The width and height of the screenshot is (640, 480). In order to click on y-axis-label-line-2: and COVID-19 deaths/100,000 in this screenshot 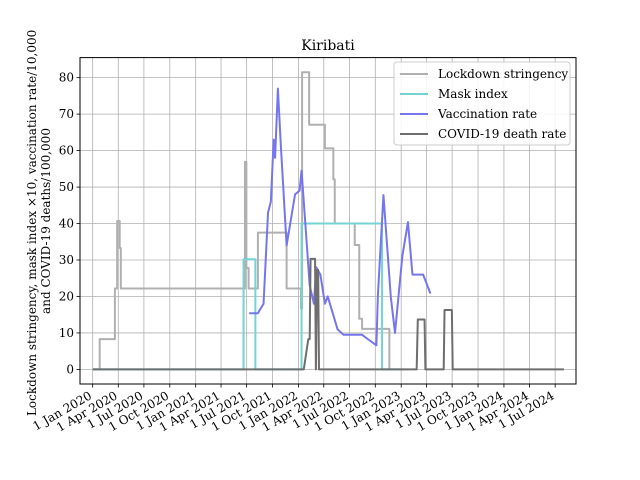, I will do `click(46, 221)`.